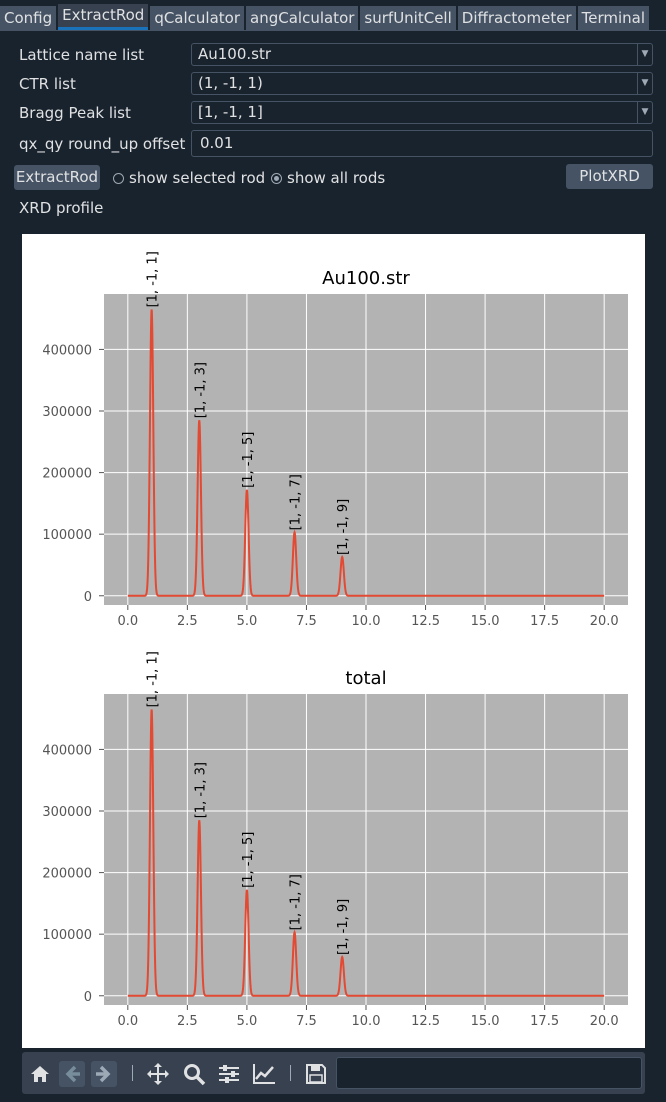 This screenshot has height=1102, width=666. Describe the element at coordinates (158, 1074) in the screenshot. I see `pan-icon` at that location.